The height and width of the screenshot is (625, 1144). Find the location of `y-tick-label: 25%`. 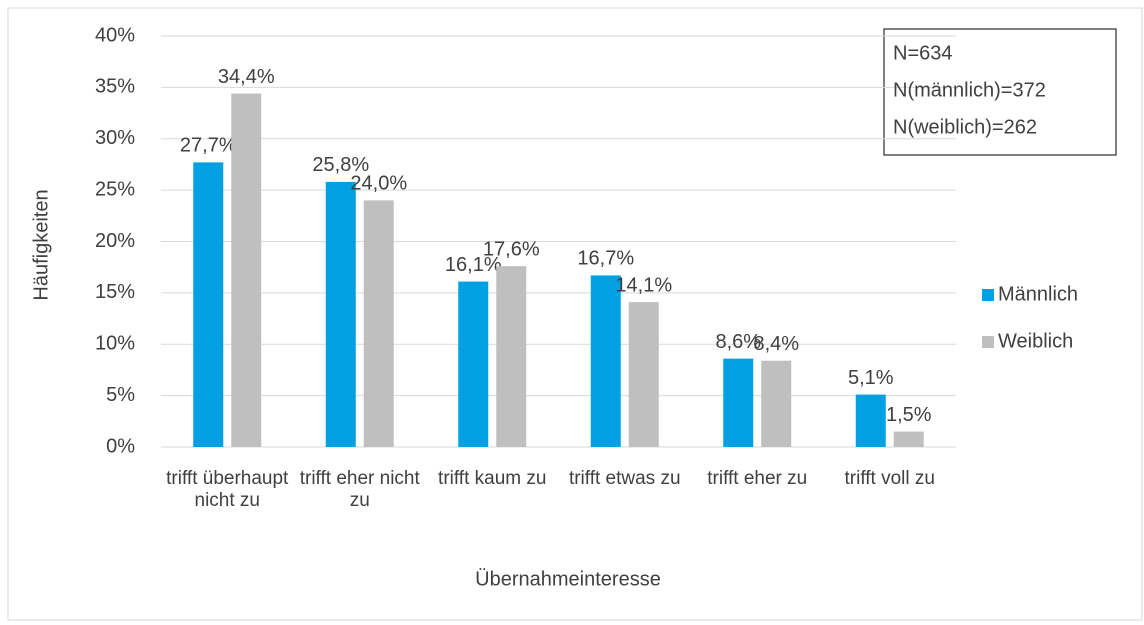

y-tick-label: 25% is located at coordinates (115, 189).